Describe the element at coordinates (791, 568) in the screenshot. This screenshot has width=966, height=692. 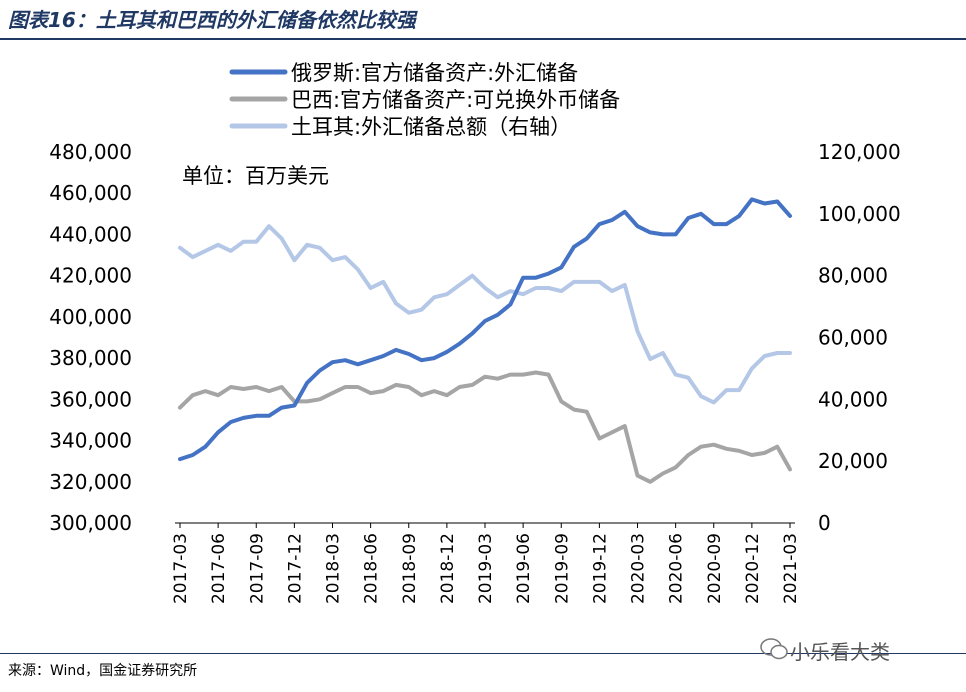
I see `x-tick-label: 2021-03` at that location.